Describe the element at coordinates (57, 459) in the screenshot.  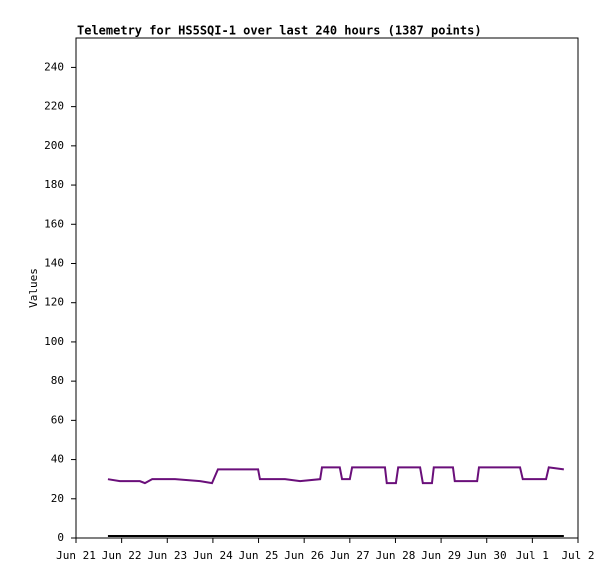
I see `y-tick-label: 40` at that location.